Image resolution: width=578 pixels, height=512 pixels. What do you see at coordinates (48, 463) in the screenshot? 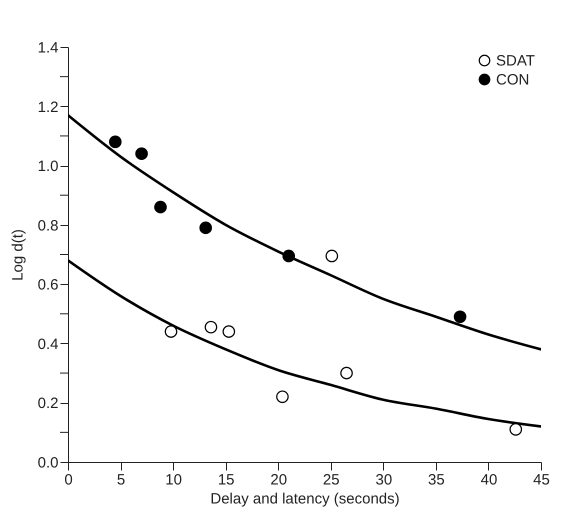
I see `y-tick-label: 0.0` at bounding box center [48, 463].